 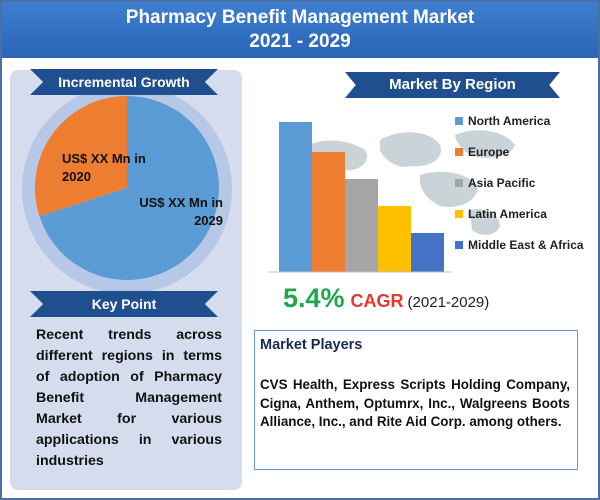 What do you see at coordinates (502, 183) in the screenshot?
I see `legend-label-asia-pacific: Asia Pacific` at bounding box center [502, 183].